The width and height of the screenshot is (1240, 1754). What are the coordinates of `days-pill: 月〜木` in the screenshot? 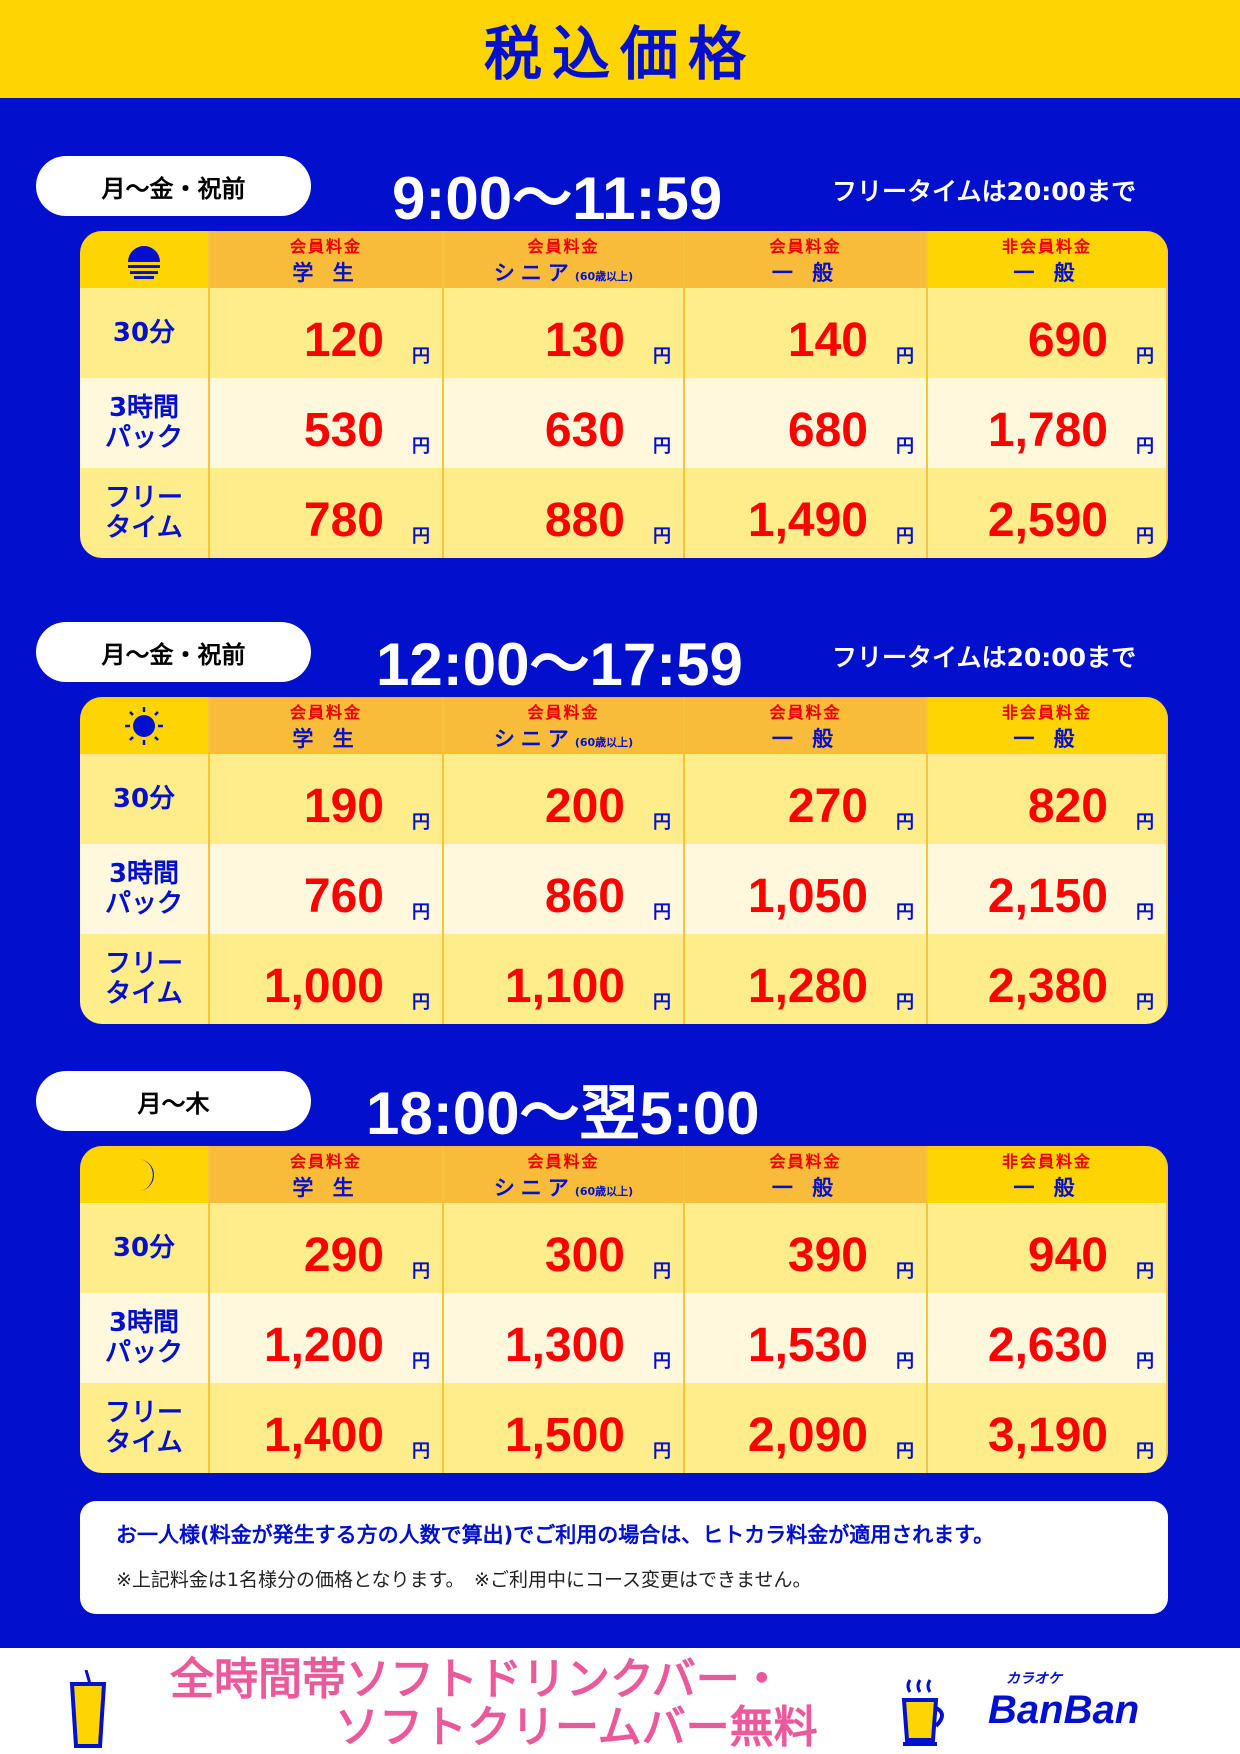 It's located at (173, 1101).